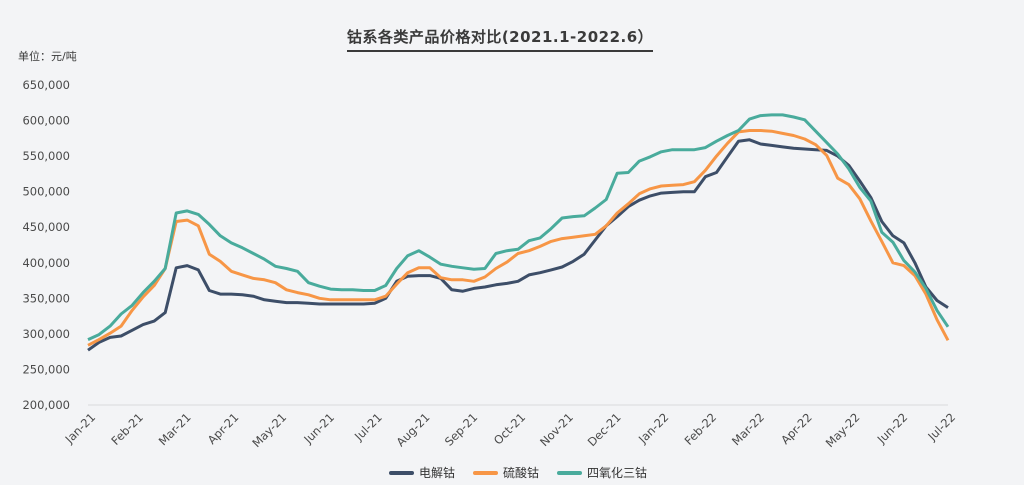  What do you see at coordinates (46, 369) in the screenshot?
I see `y-tick-label: 250,000` at bounding box center [46, 369].